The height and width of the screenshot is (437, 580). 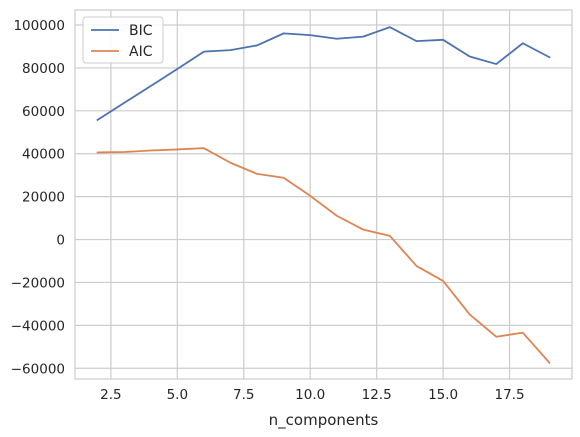 I want to click on x-tick-label: 10.0, so click(x=310, y=395).